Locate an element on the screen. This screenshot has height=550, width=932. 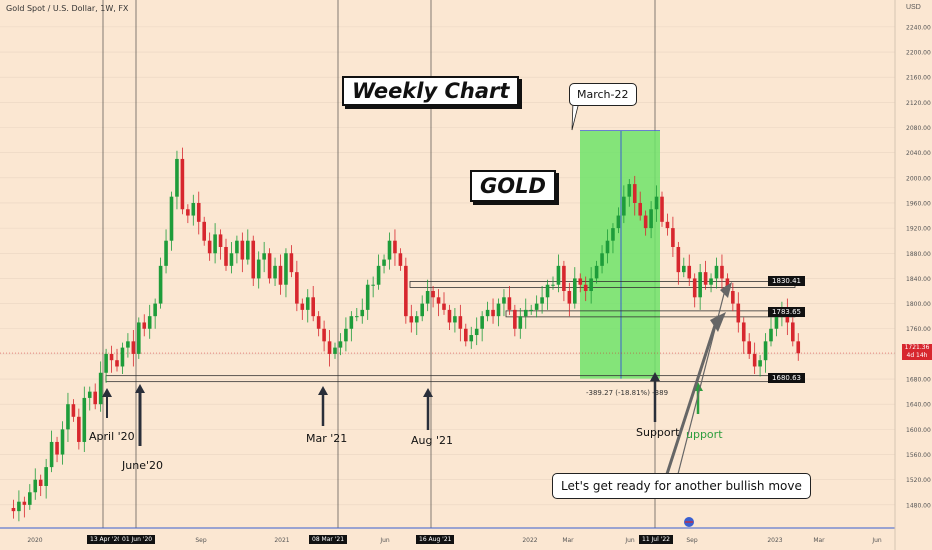
decline-zone is located at coordinates (620, 254).